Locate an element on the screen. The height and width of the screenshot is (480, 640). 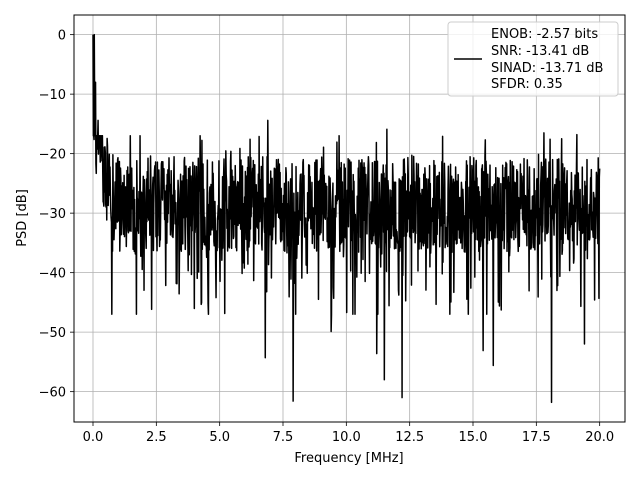
y-axis: 0 −10 −20 −30 −40 −50 −60 is located at coordinates (56, 215).